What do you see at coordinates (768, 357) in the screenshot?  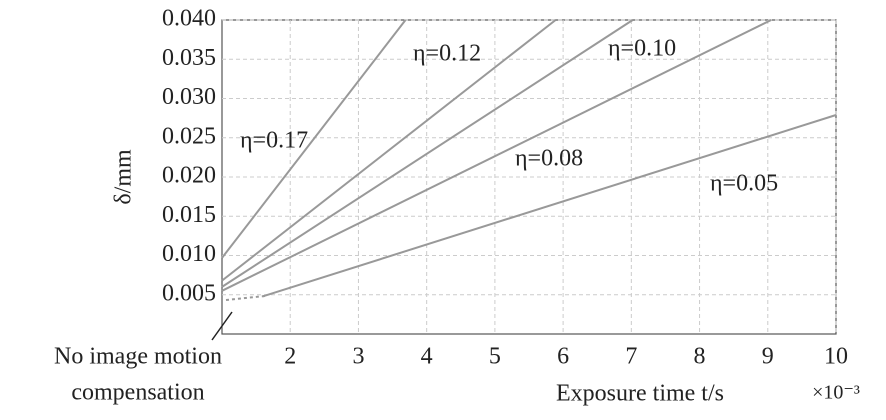 I see `x-tick-label: 9` at bounding box center [768, 357].